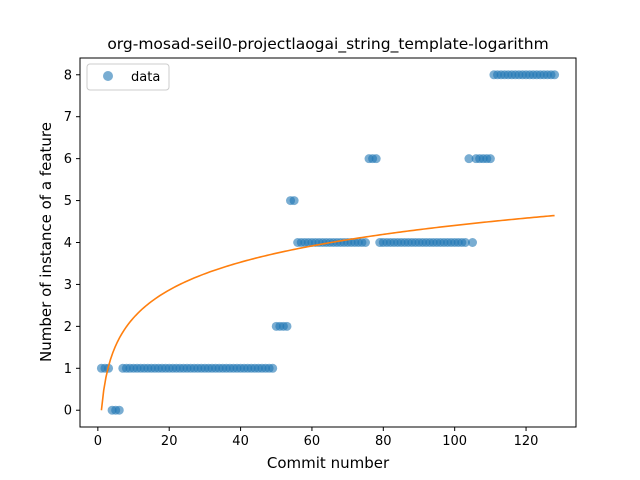  Describe the element at coordinates (68, 75) in the screenshot. I see `y-tick-label: 8` at that location.